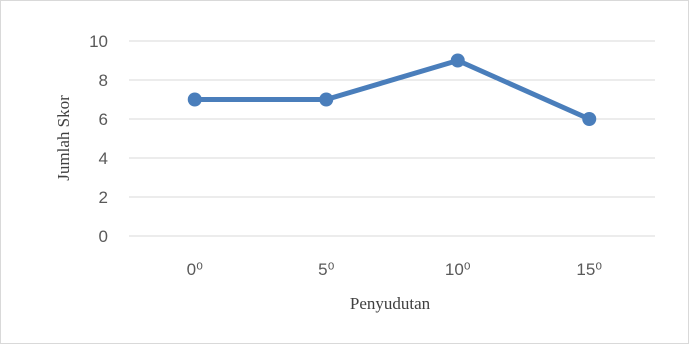 Image resolution: width=689 pixels, height=345 pixels. What do you see at coordinates (195, 269) in the screenshot?
I see `x-tick-label: 0⁰` at bounding box center [195, 269].